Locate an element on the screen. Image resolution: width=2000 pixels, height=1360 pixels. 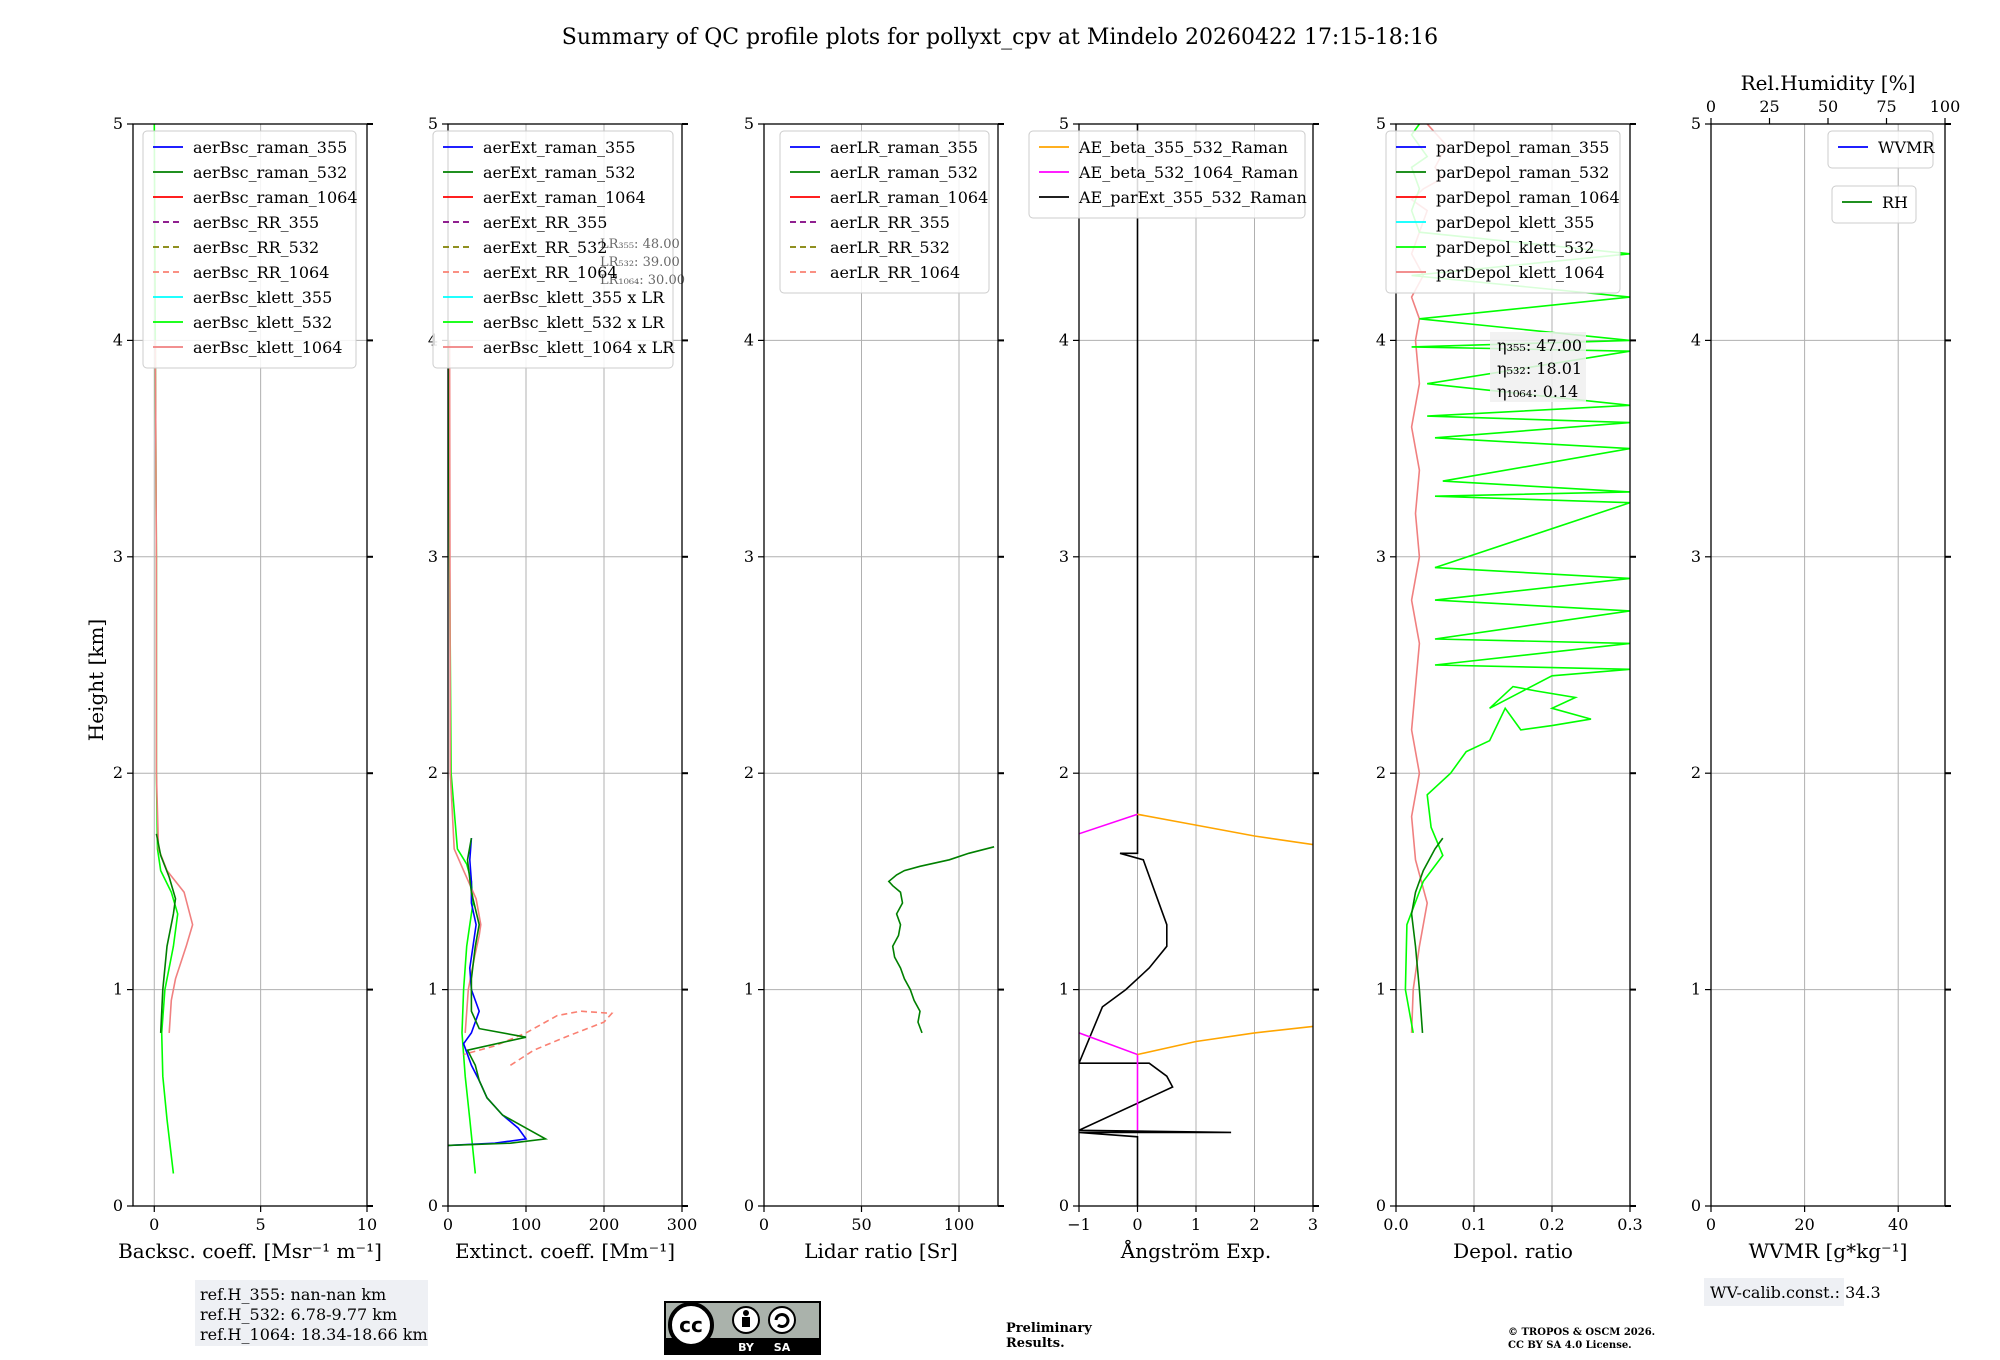
legend-label: aerLR_raman_355 is located at coordinates (904, 147).